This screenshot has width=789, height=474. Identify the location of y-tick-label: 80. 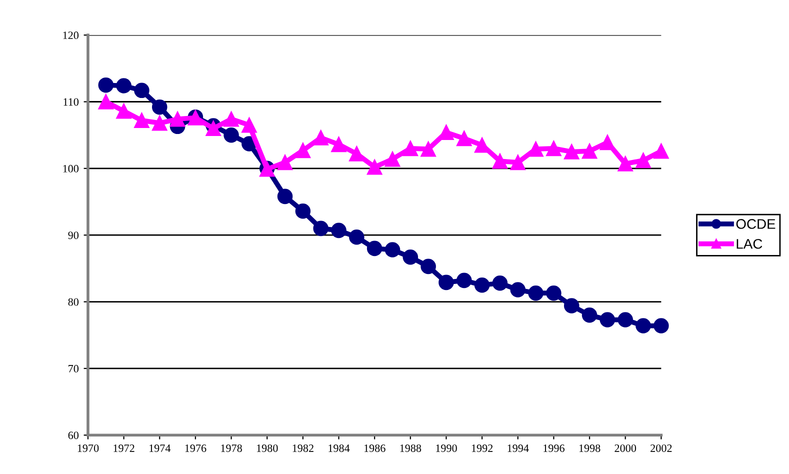
(73, 302).